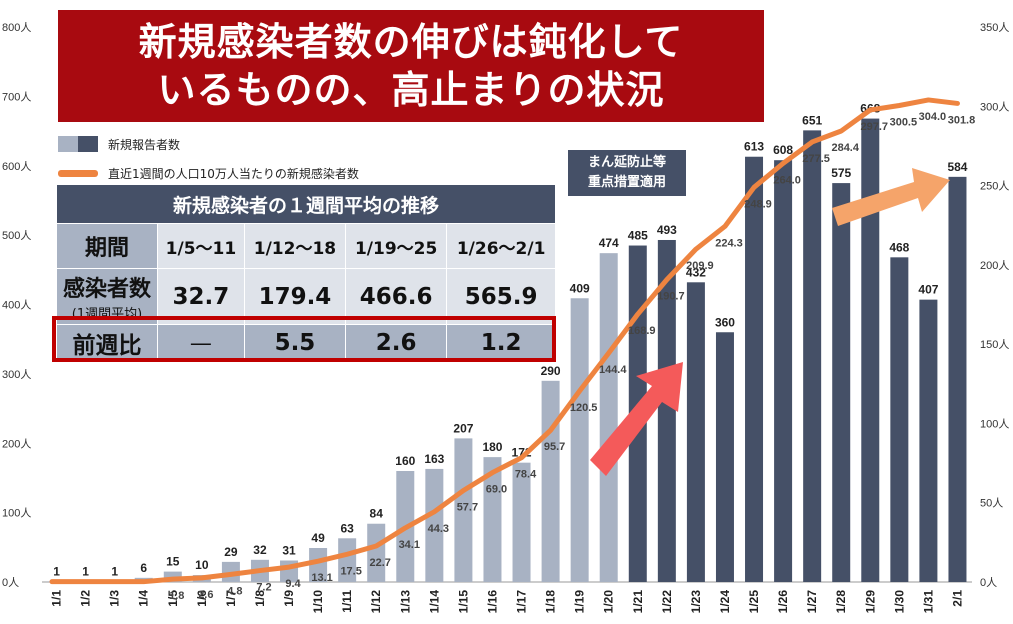 The image size is (1013, 624). What do you see at coordinates (725, 322) in the screenshot?
I see `bar-value-label: 360` at bounding box center [725, 322].